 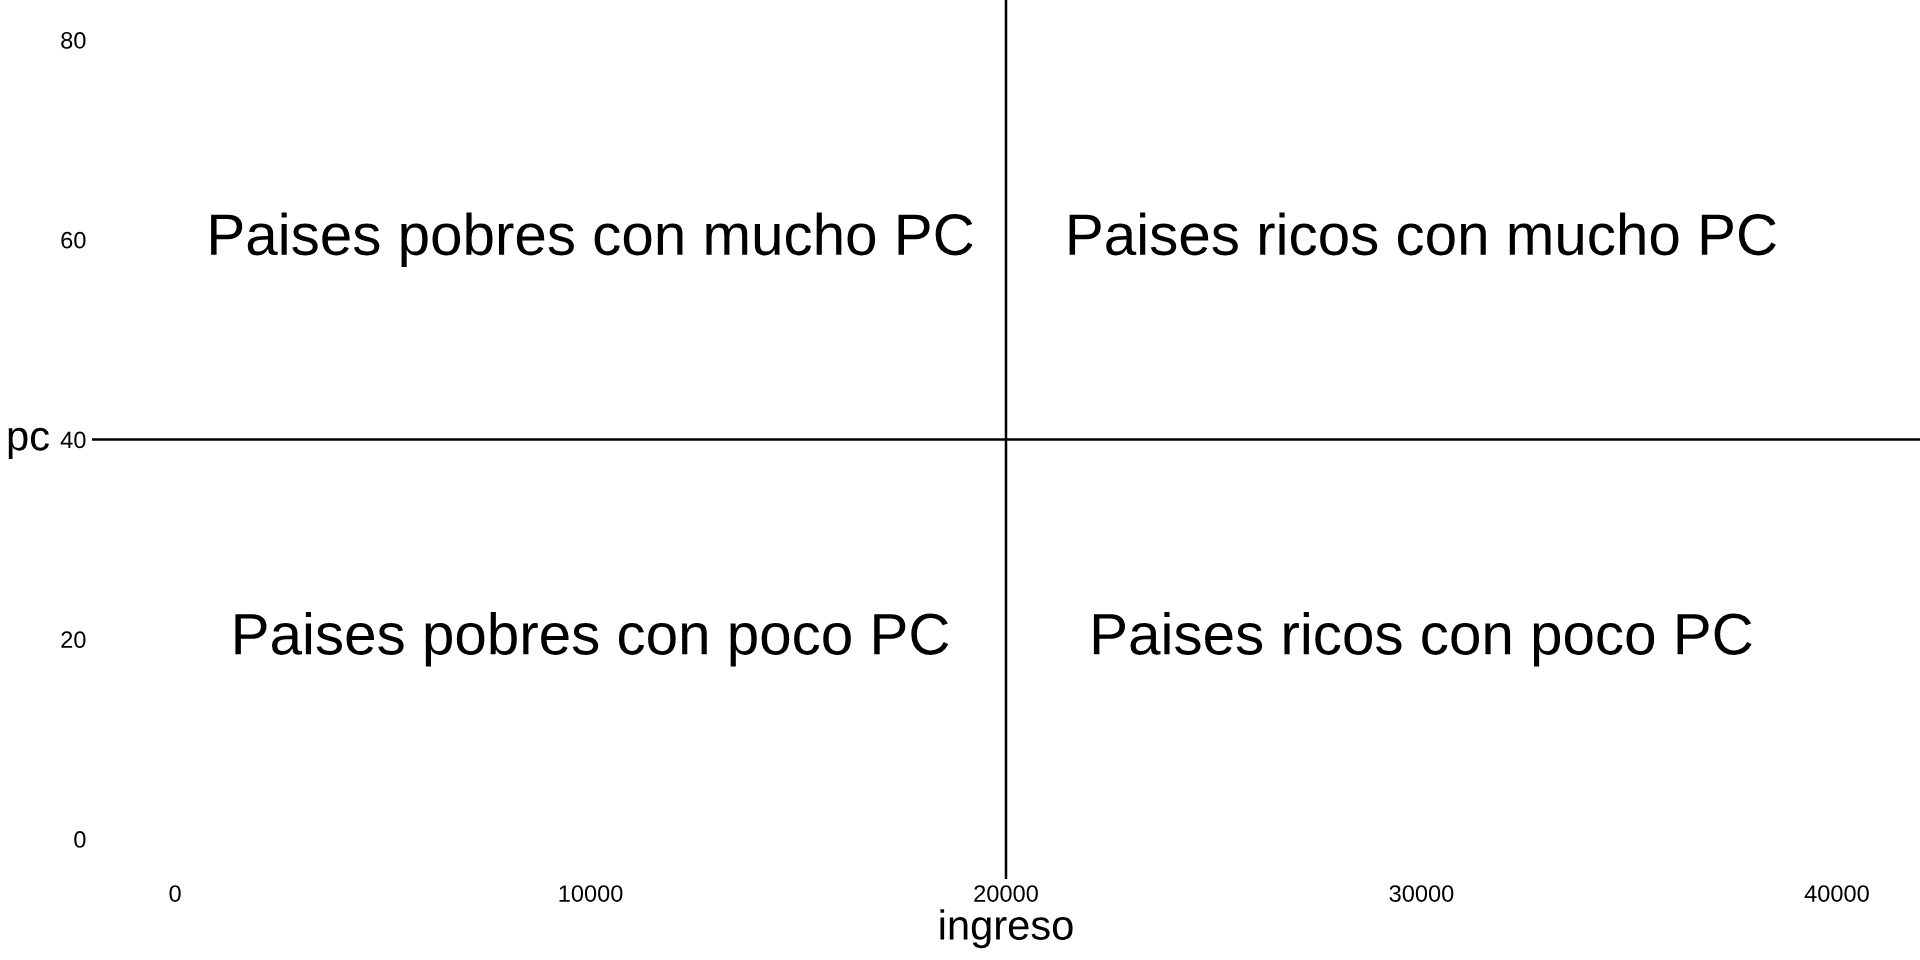 What do you see at coordinates (1422, 234) in the screenshot?
I see `annotation: Paises ricos con mucho PC` at bounding box center [1422, 234].